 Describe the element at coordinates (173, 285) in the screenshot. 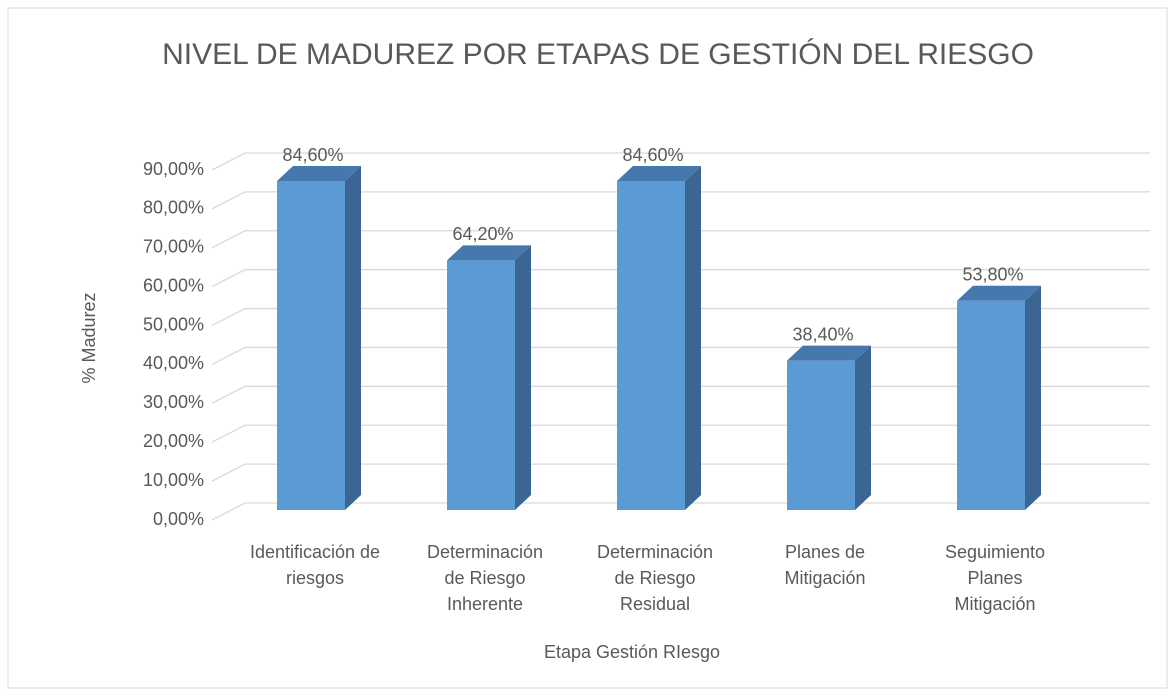

I see `y-tick-label: 60,00%` at that location.